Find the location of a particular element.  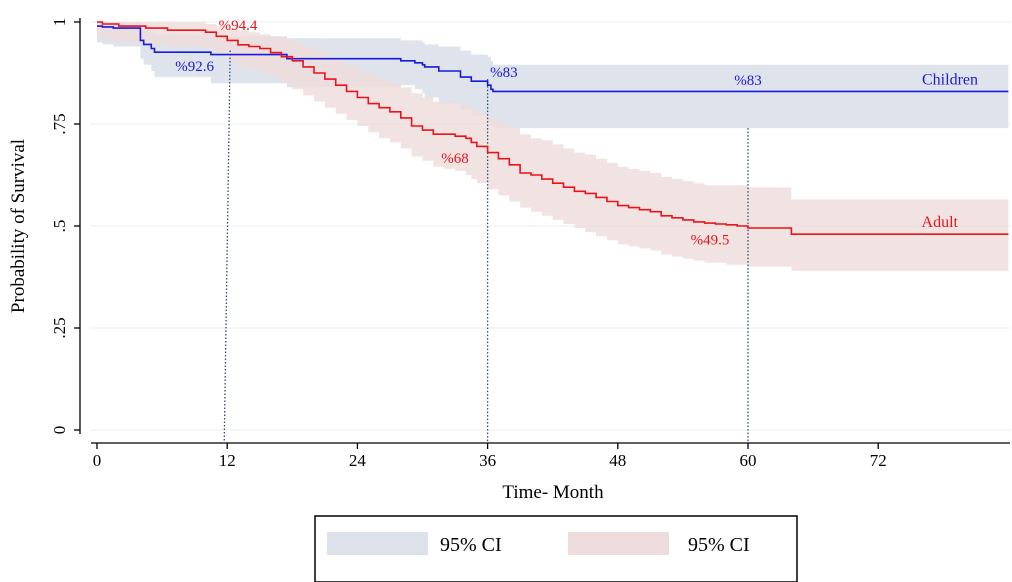

curve-children is located at coordinates (553, 59).